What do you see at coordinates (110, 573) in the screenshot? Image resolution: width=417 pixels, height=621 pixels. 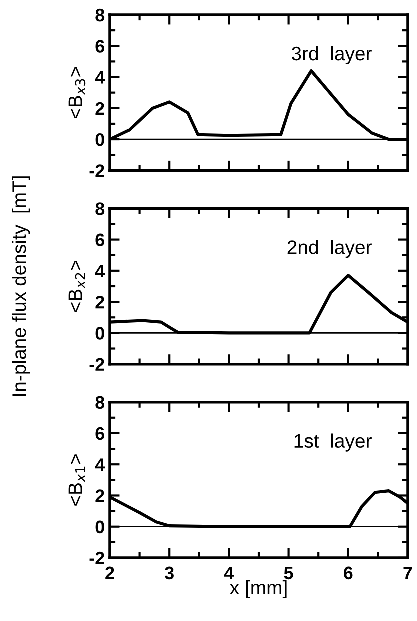 I see `x-tick-label: 2` at bounding box center [110, 573].